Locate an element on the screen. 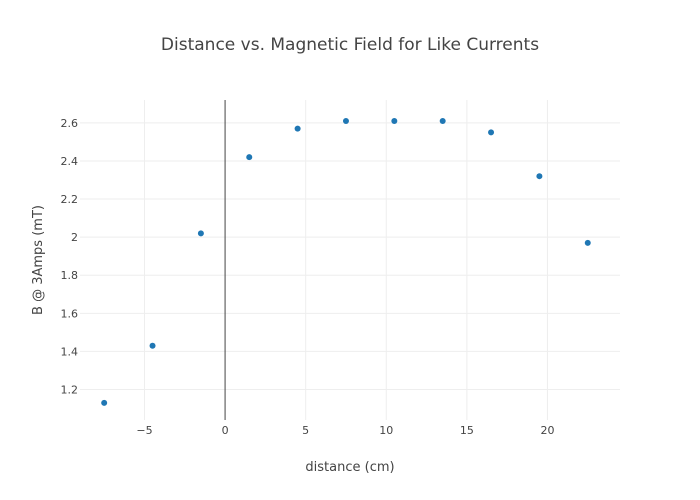 The image size is (700, 500). x-tick-label: 5 is located at coordinates (305, 430).